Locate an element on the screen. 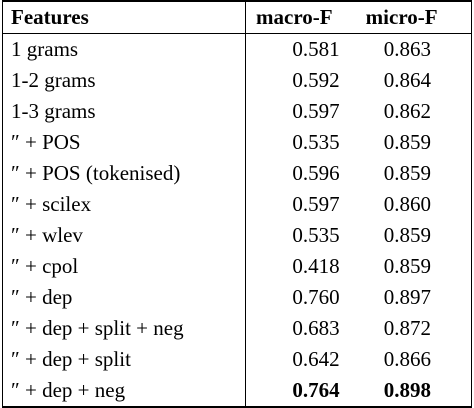 This screenshot has width=474, height=408. feature-cell: 1-2 grams is located at coordinates (124, 80).